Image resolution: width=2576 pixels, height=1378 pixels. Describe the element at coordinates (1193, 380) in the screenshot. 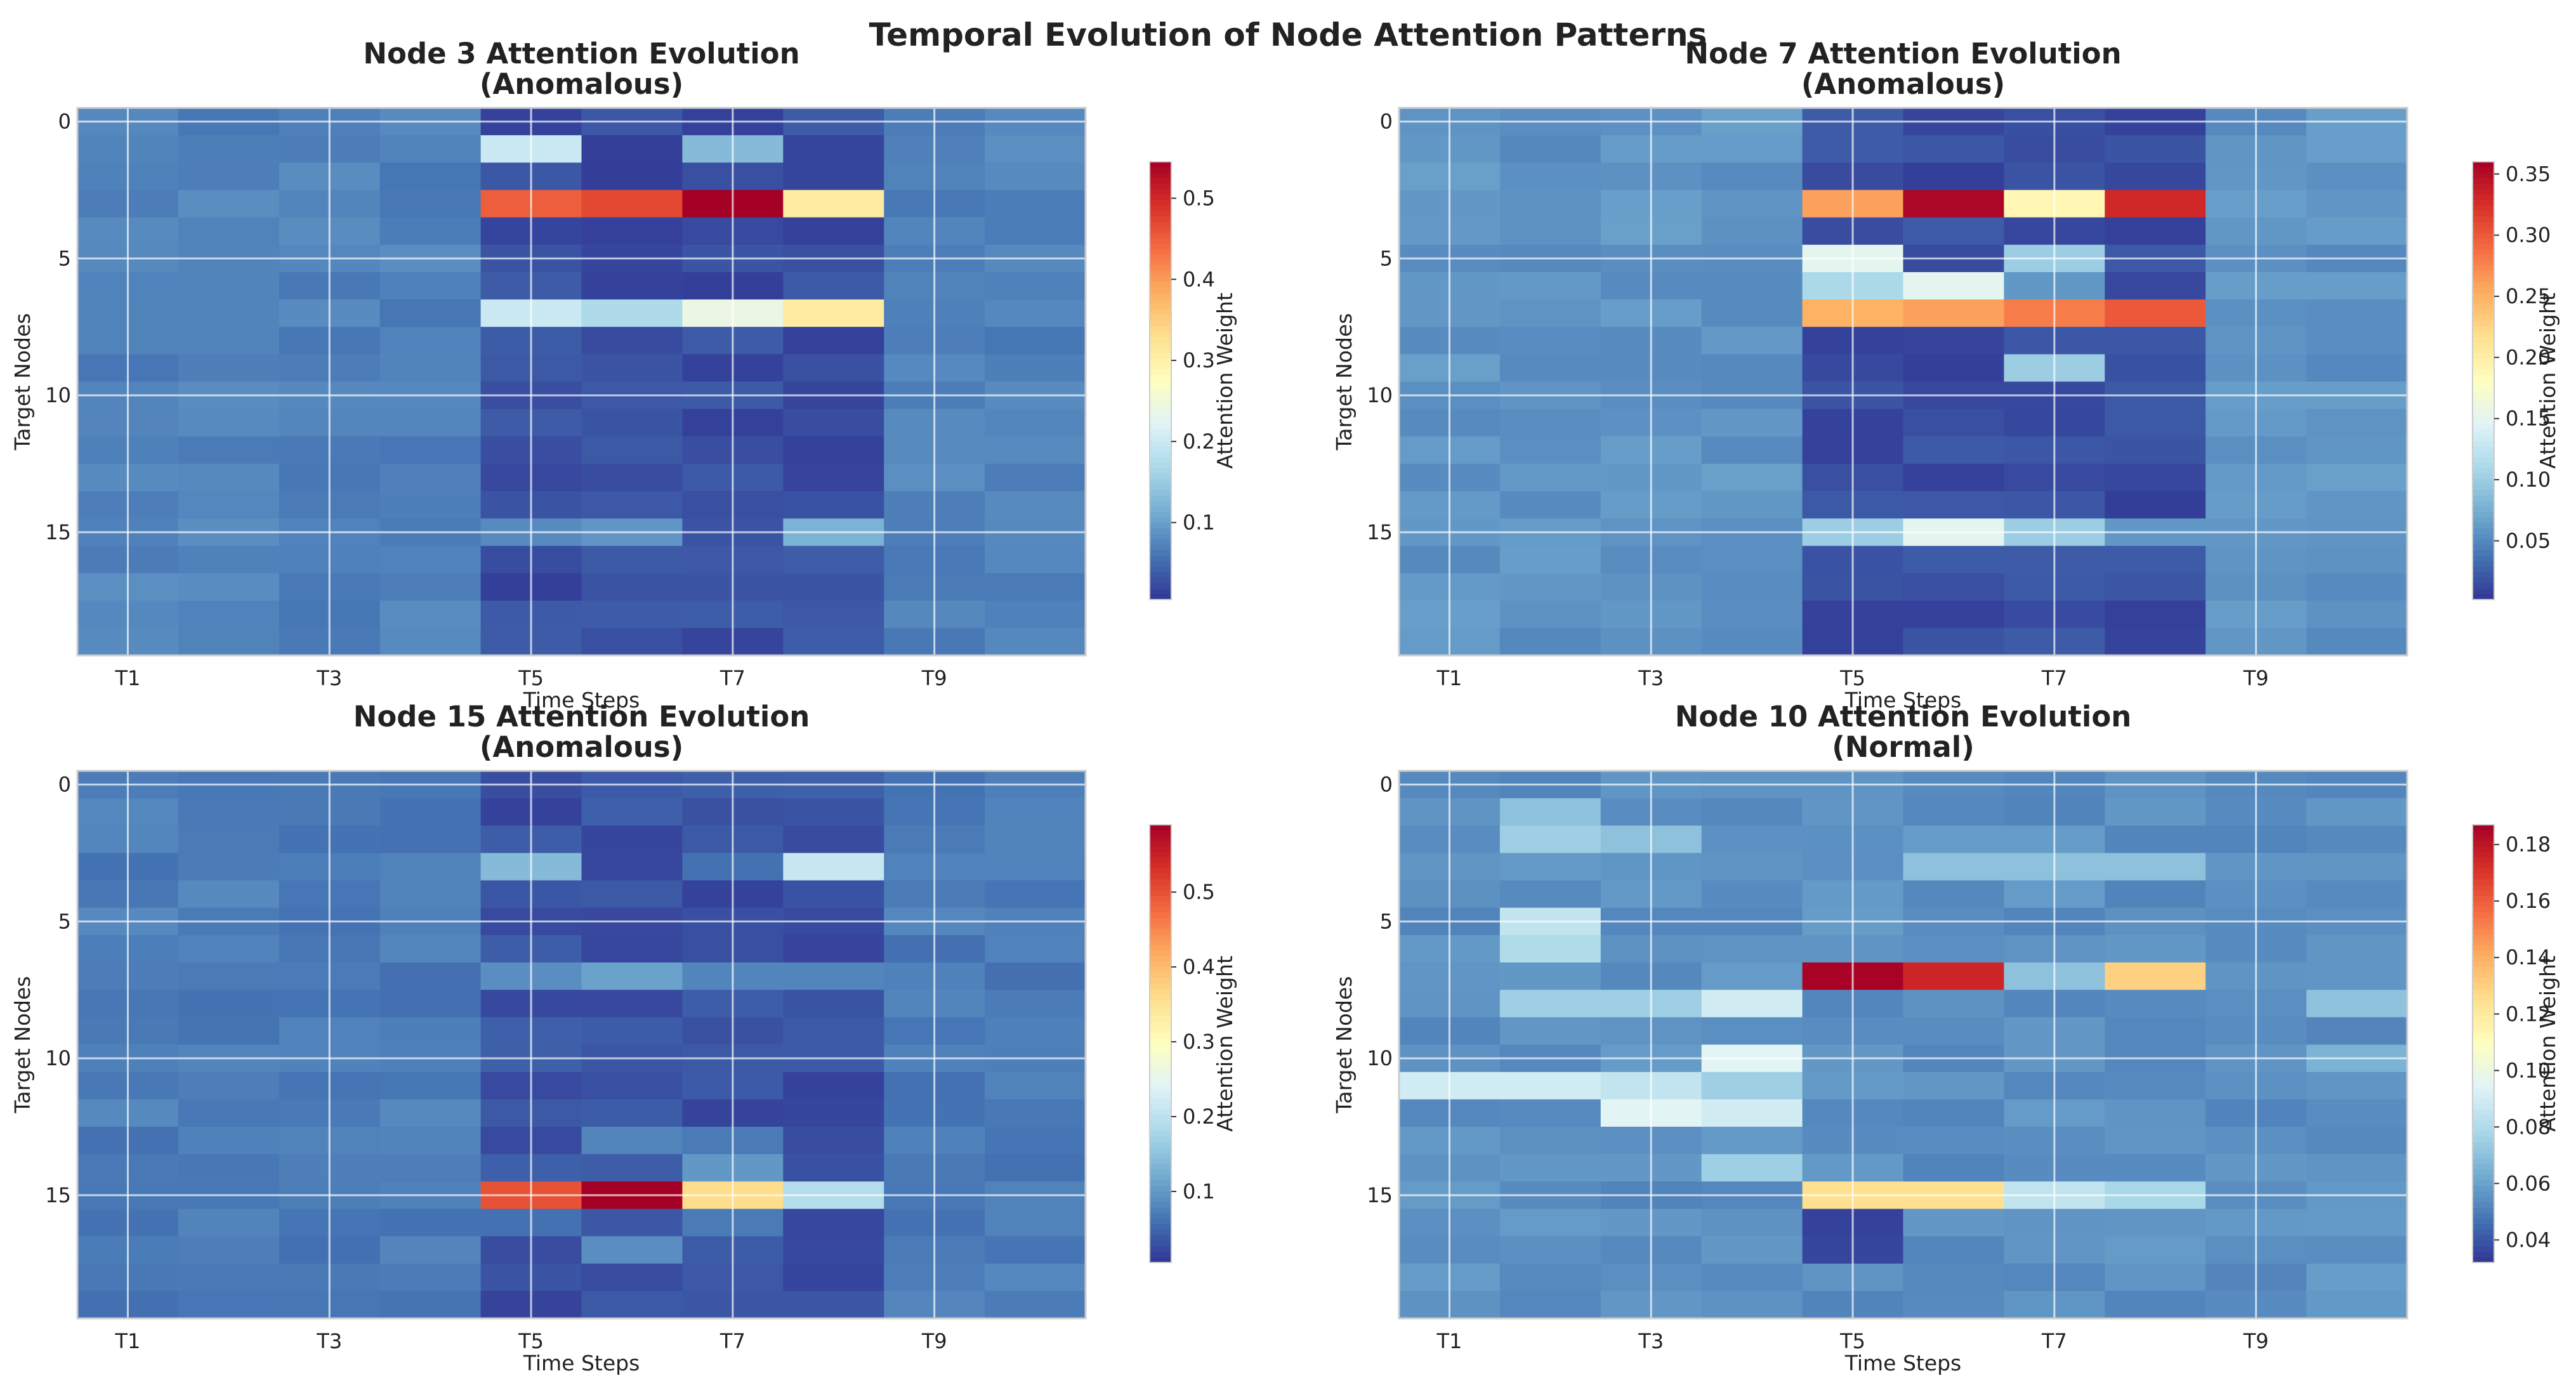

I see `colorbar: 0.1 0.2 0.3 0.4 0.5 Attention Weight` at that location.